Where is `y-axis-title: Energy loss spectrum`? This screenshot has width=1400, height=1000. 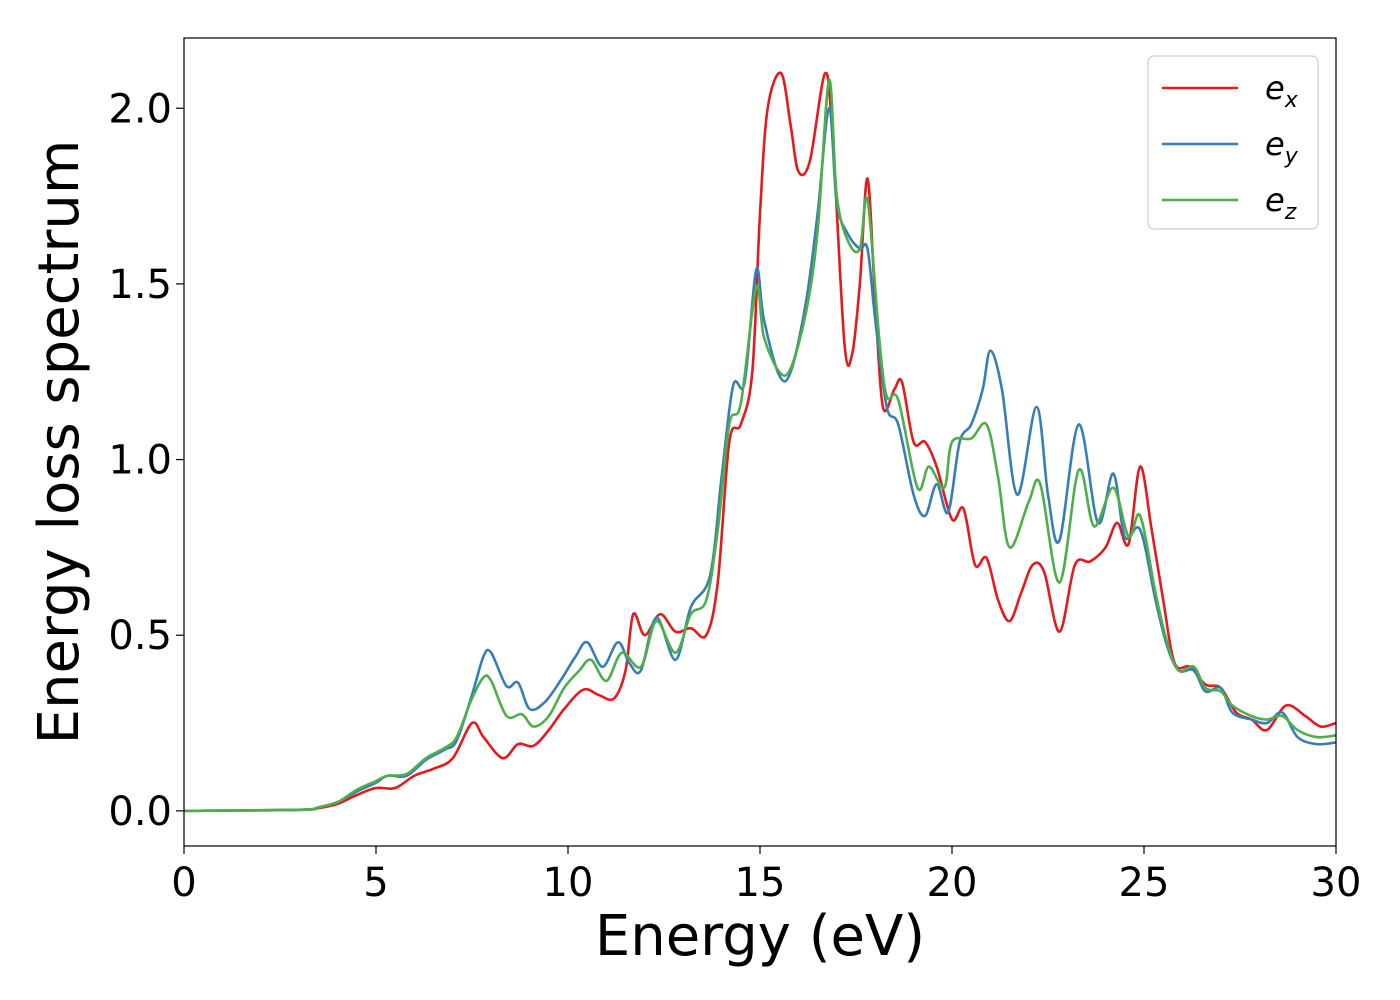 y-axis-title: Energy loss spectrum is located at coordinates (59, 442).